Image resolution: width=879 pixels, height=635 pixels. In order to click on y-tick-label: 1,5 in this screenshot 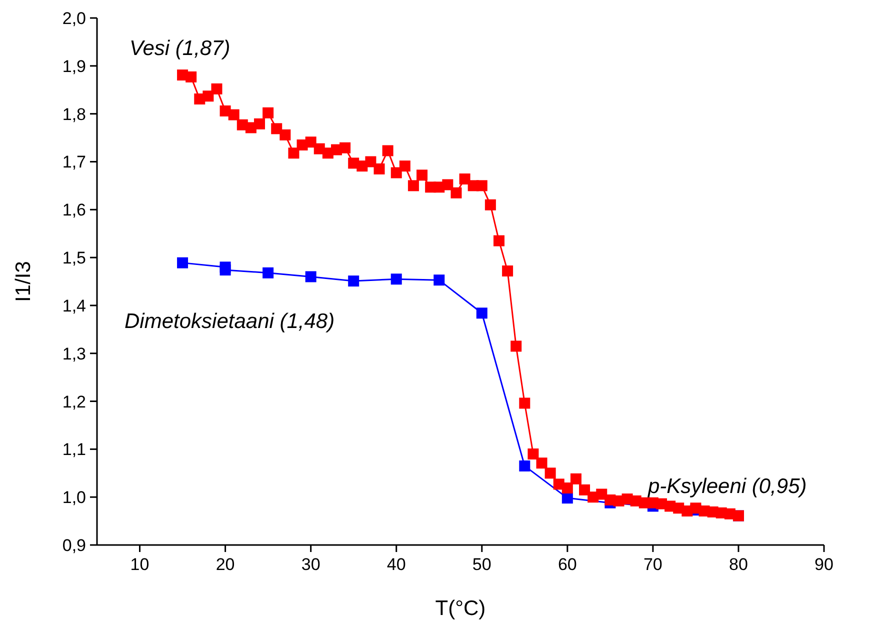, I will do `click(74, 258)`.